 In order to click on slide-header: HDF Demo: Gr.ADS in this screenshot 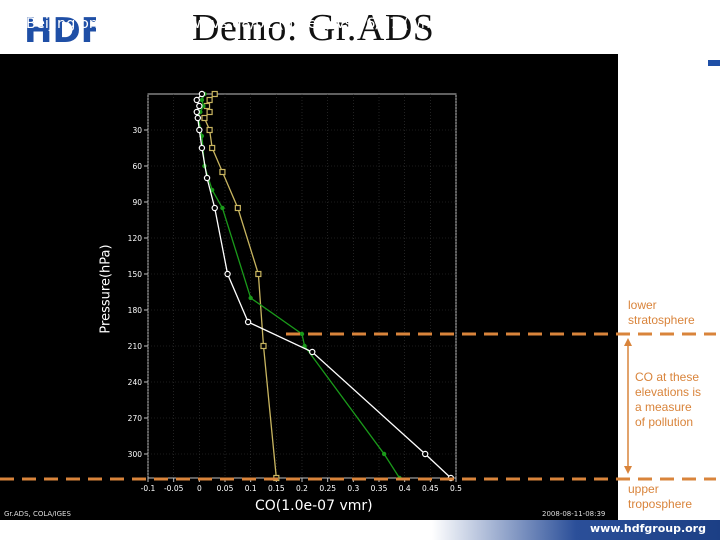, I will do `click(360, 27)`.